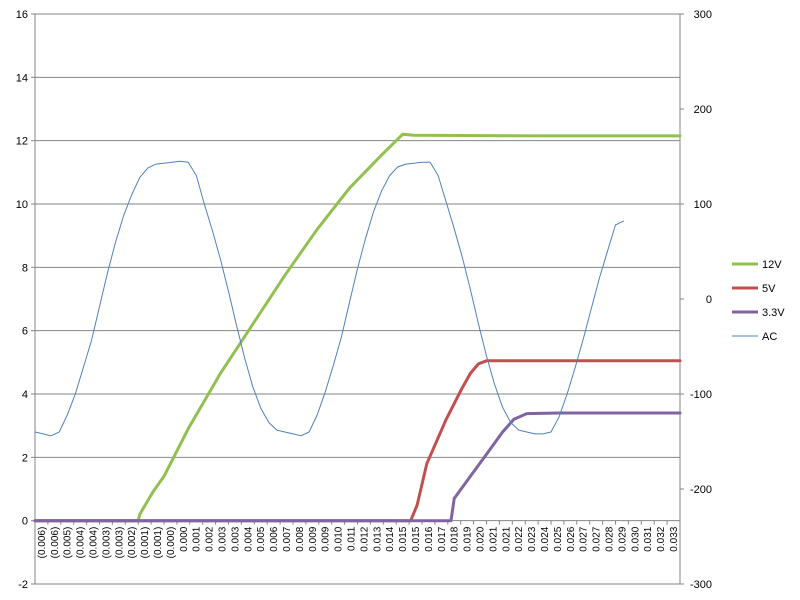  I want to click on x-tick-label: 0.008, so click(300, 538).